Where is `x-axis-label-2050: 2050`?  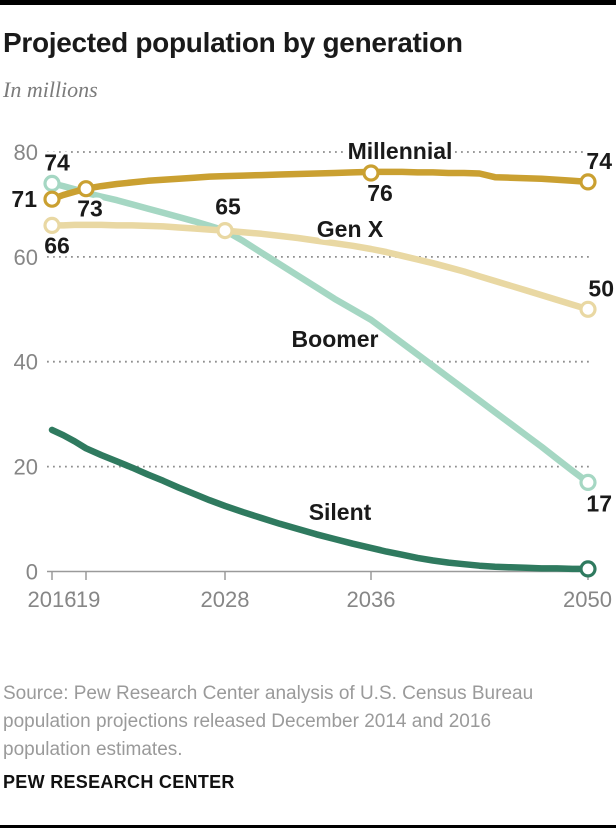
x-axis-label-2050: 2050 is located at coordinates (587, 599).